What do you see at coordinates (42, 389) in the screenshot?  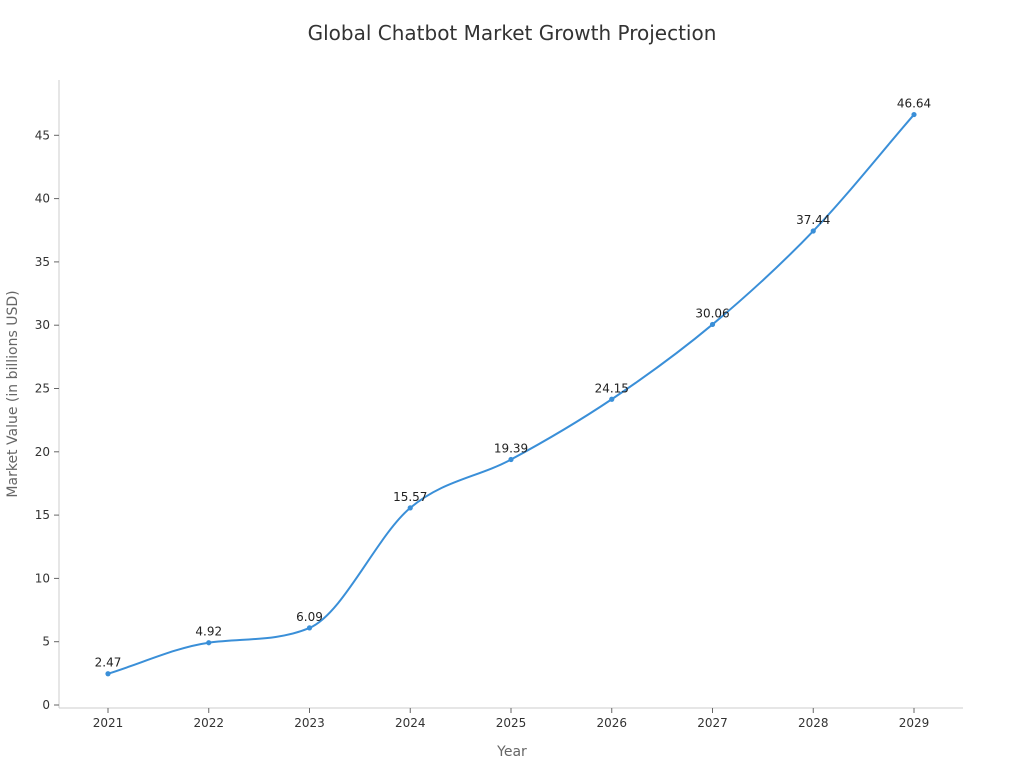 I see `y-tick-label: 25` at bounding box center [42, 389].